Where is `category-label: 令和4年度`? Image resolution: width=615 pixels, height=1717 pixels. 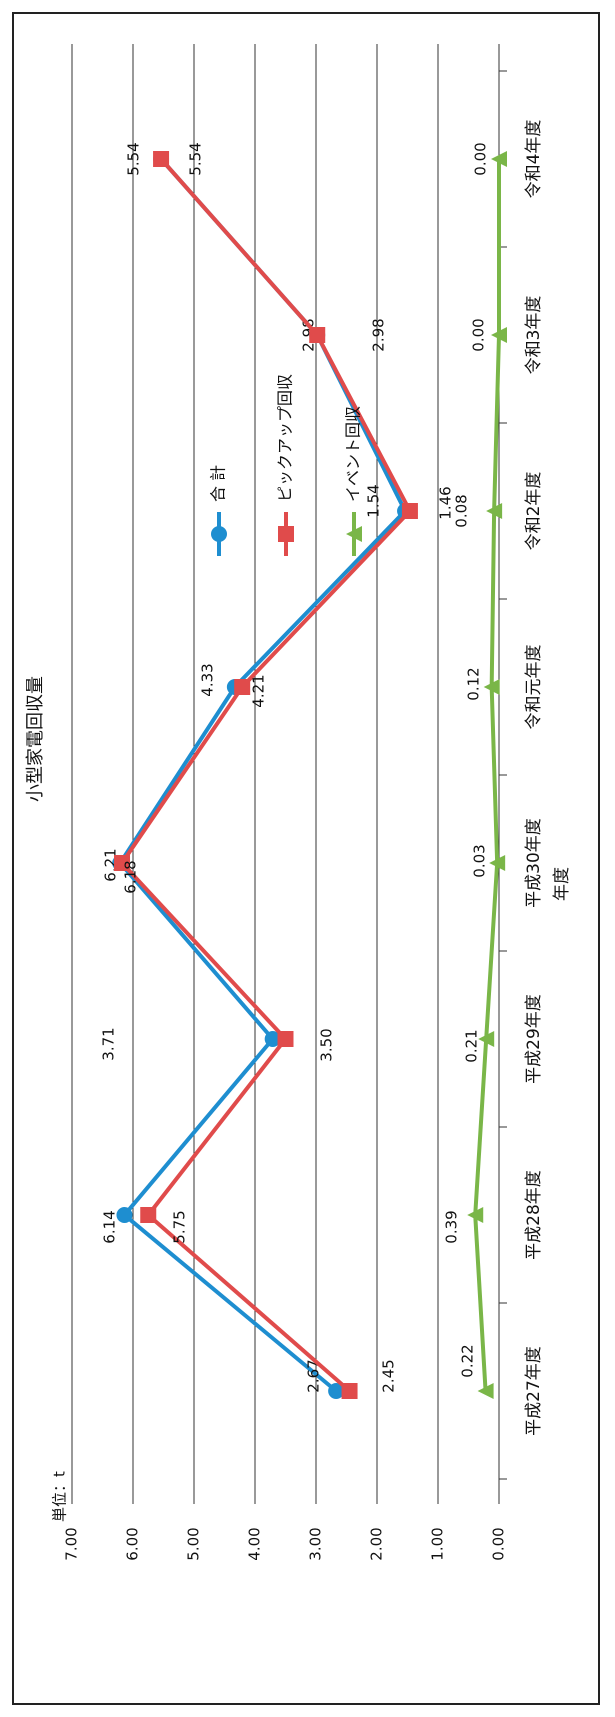 category-label: 令和4年度 is located at coordinates (534, 159).